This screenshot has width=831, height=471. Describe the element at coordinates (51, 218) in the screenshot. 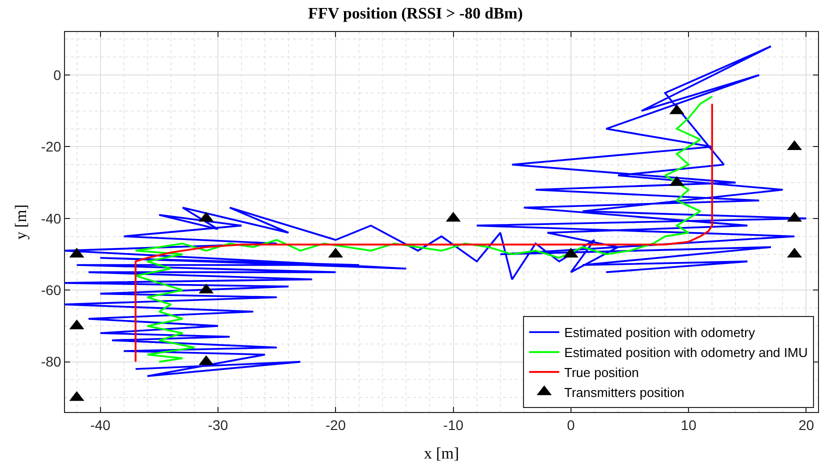

I see `y-tick-label: -40` at that location.